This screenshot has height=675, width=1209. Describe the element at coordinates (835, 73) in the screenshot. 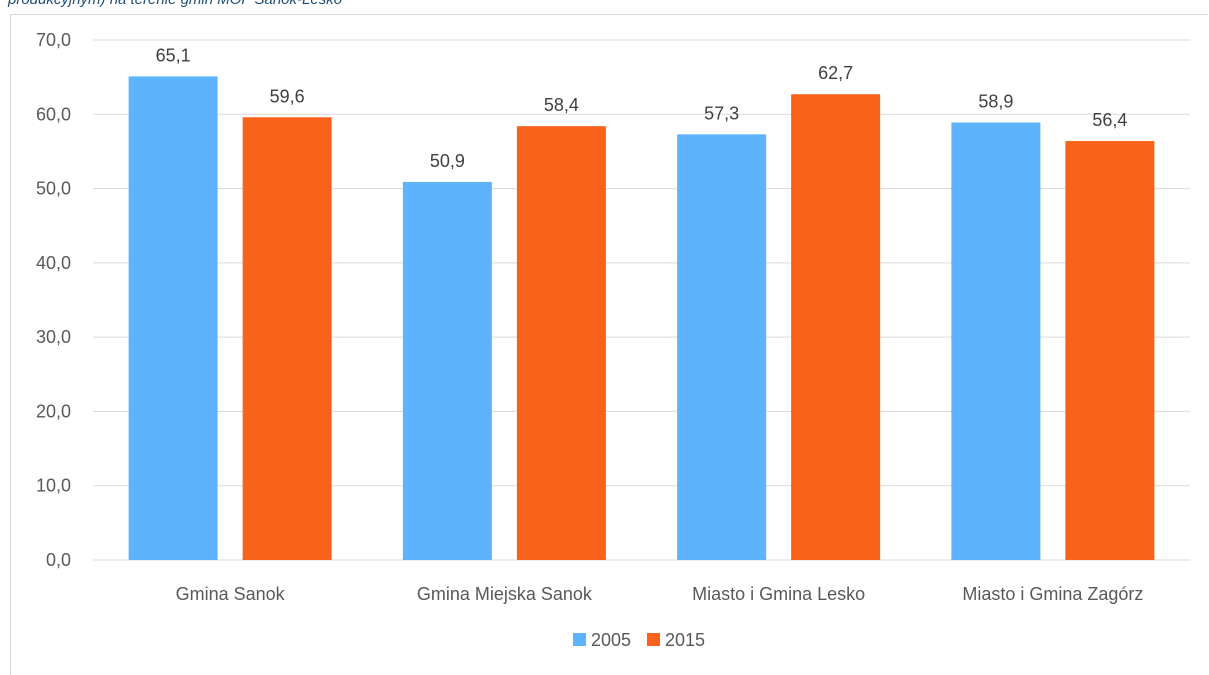

I see `data-label: 62,7` at that location.